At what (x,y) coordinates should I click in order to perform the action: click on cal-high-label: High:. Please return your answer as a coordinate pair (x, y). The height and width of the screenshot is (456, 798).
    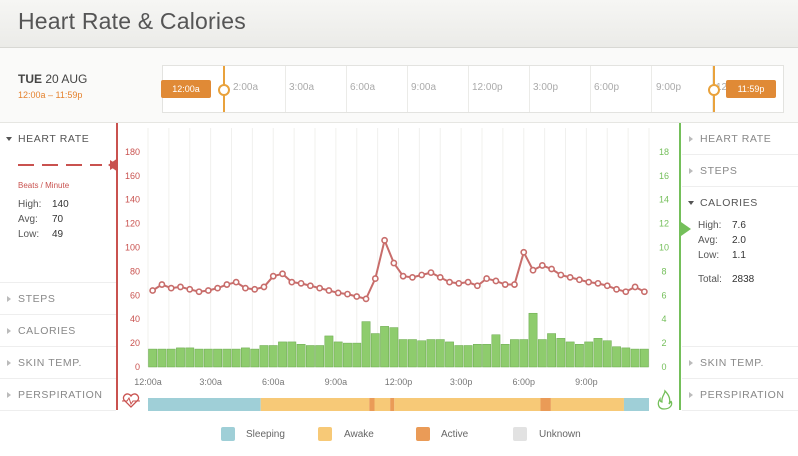
    Looking at the image, I should click on (710, 225).